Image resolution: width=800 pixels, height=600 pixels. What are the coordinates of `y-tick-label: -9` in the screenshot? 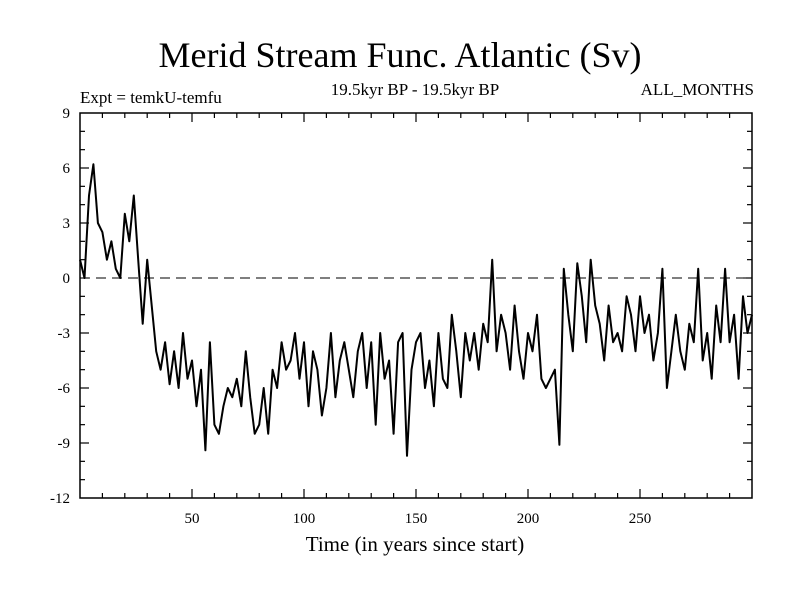 It's located at (64, 444).